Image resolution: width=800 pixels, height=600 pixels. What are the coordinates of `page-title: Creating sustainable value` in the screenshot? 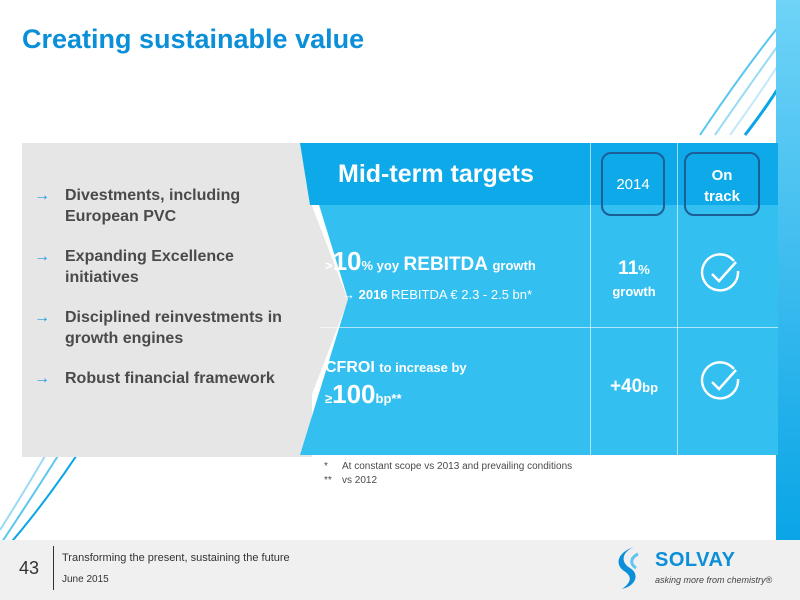 It's located at (193, 39).